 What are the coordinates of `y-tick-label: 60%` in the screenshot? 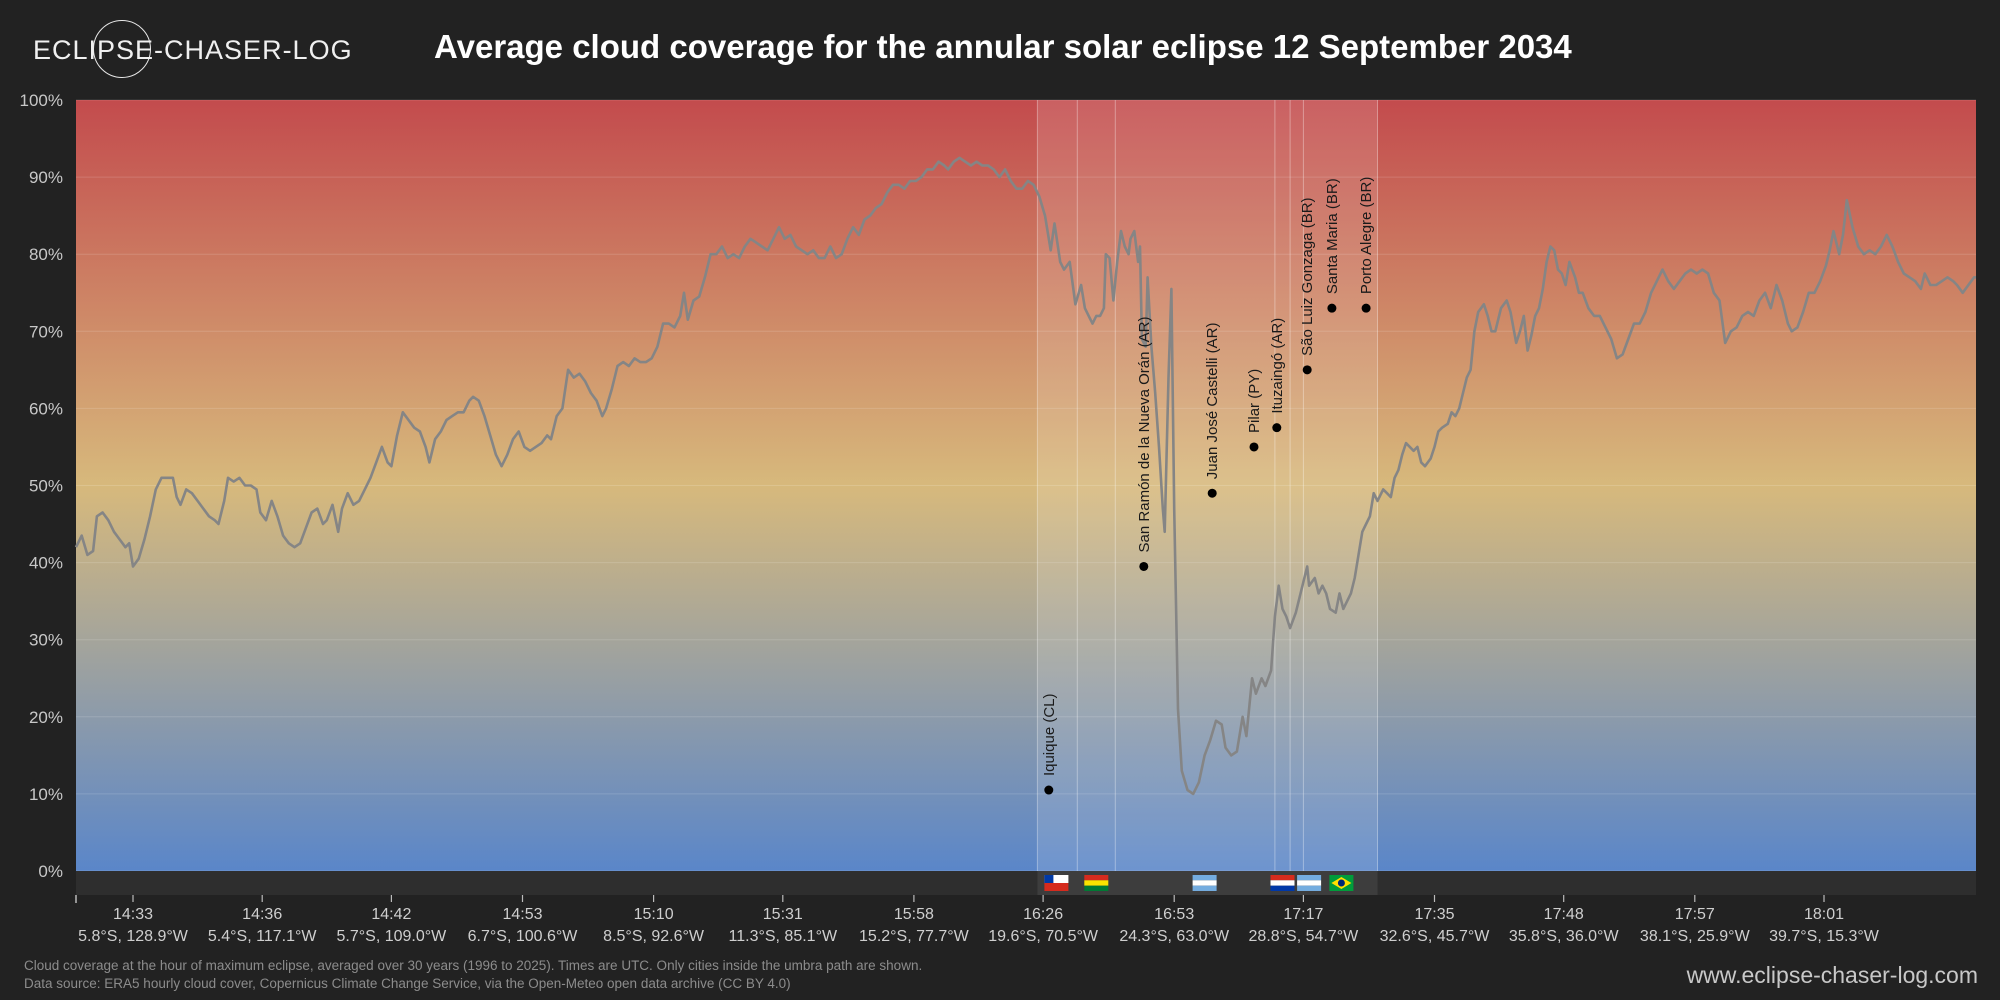 It's located at (46, 408).